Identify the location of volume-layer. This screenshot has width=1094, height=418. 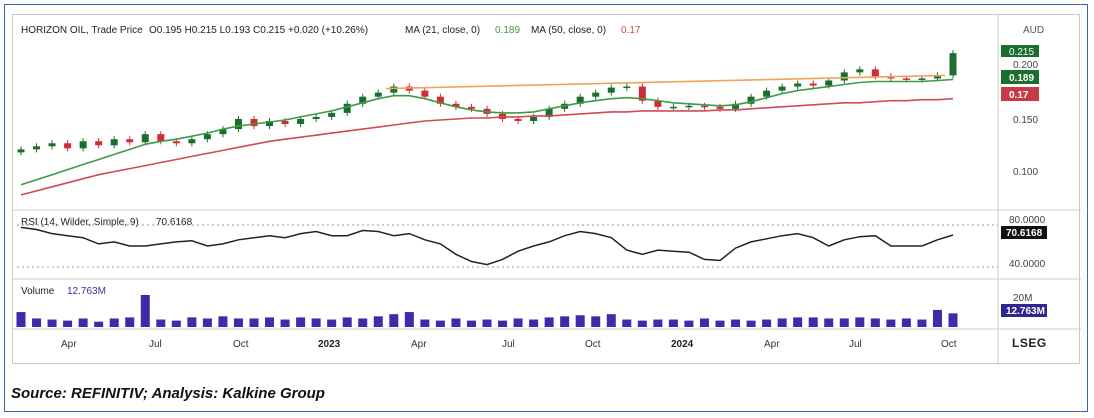
(487, 311).